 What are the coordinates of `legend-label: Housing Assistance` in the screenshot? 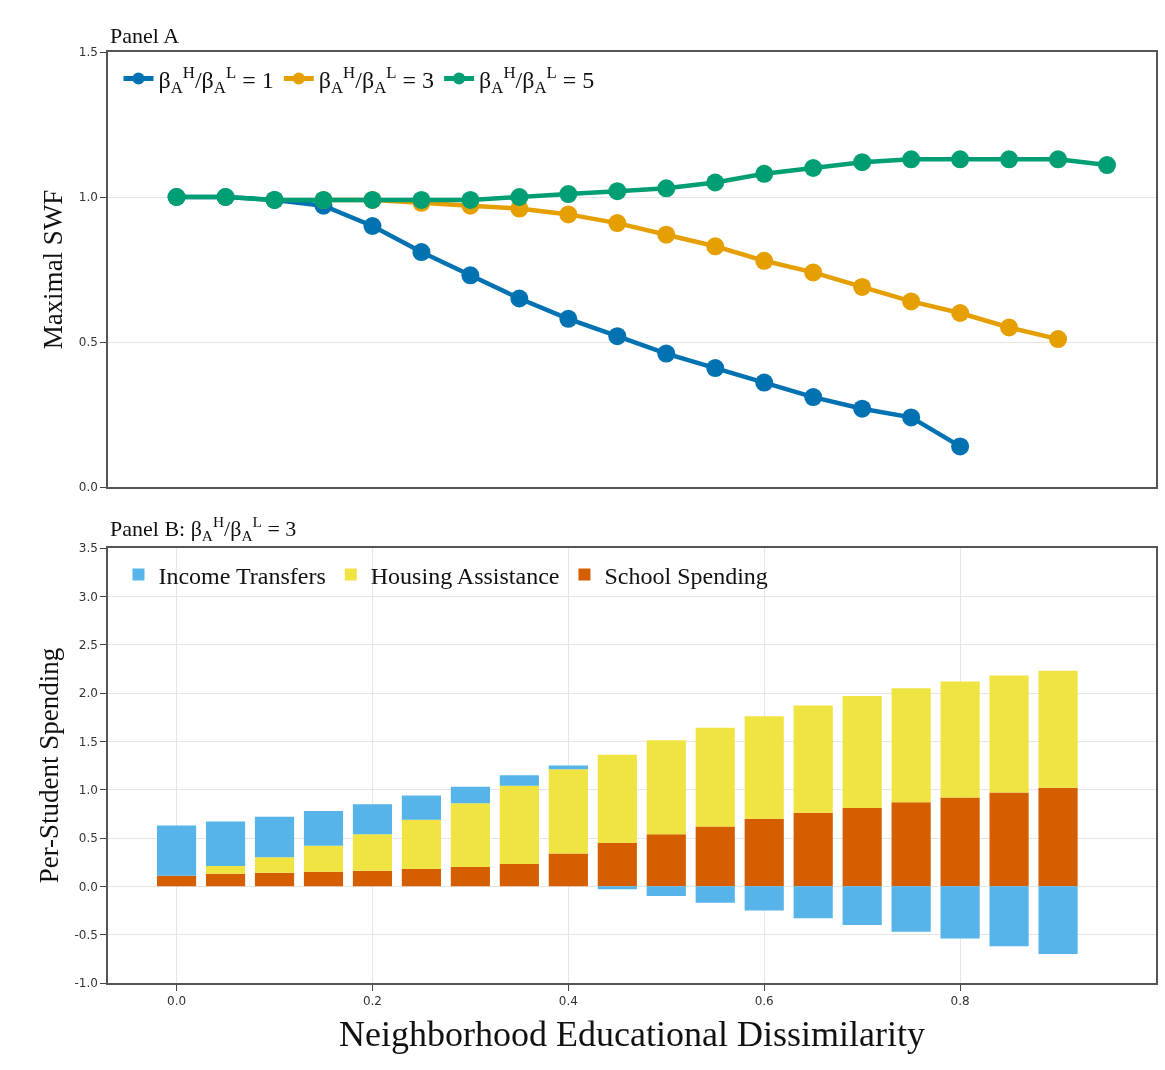 It's located at (465, 575).